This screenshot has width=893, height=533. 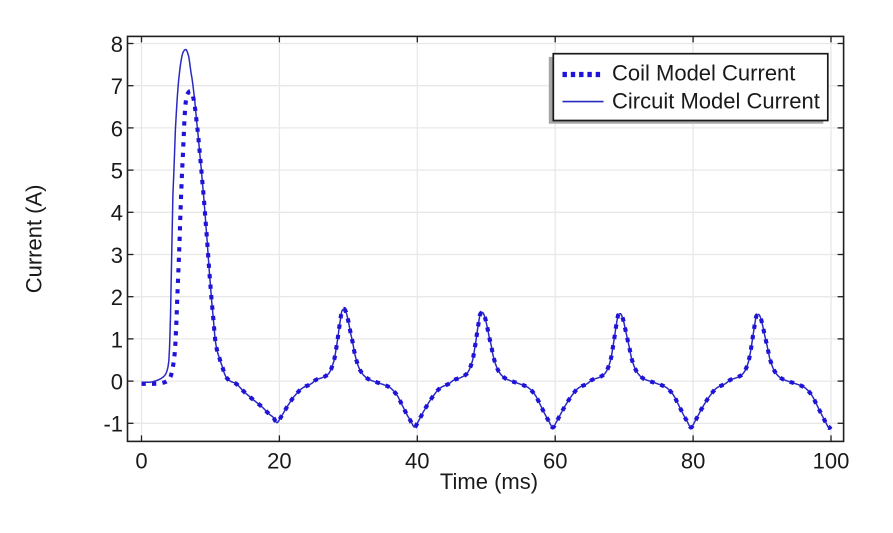 I want to click on svg-text: 8, so click(x=117, y=44).